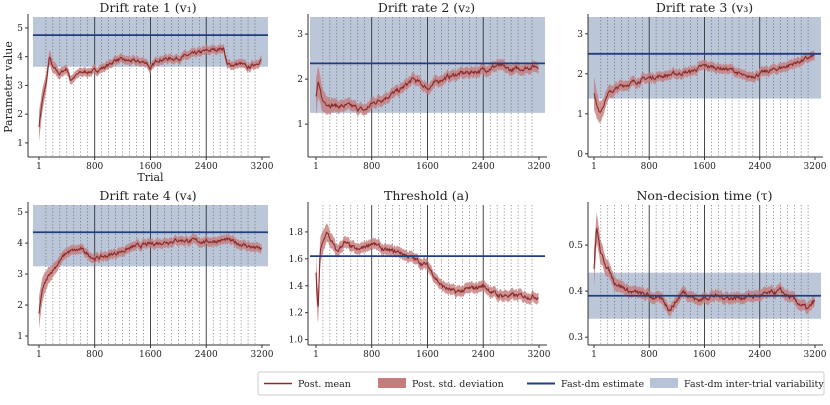  I want to click on panel-4: 1 2 3 4 5 1 800 1600 2400 3200 Drift rate 4 (v₄), so click(145, 274).